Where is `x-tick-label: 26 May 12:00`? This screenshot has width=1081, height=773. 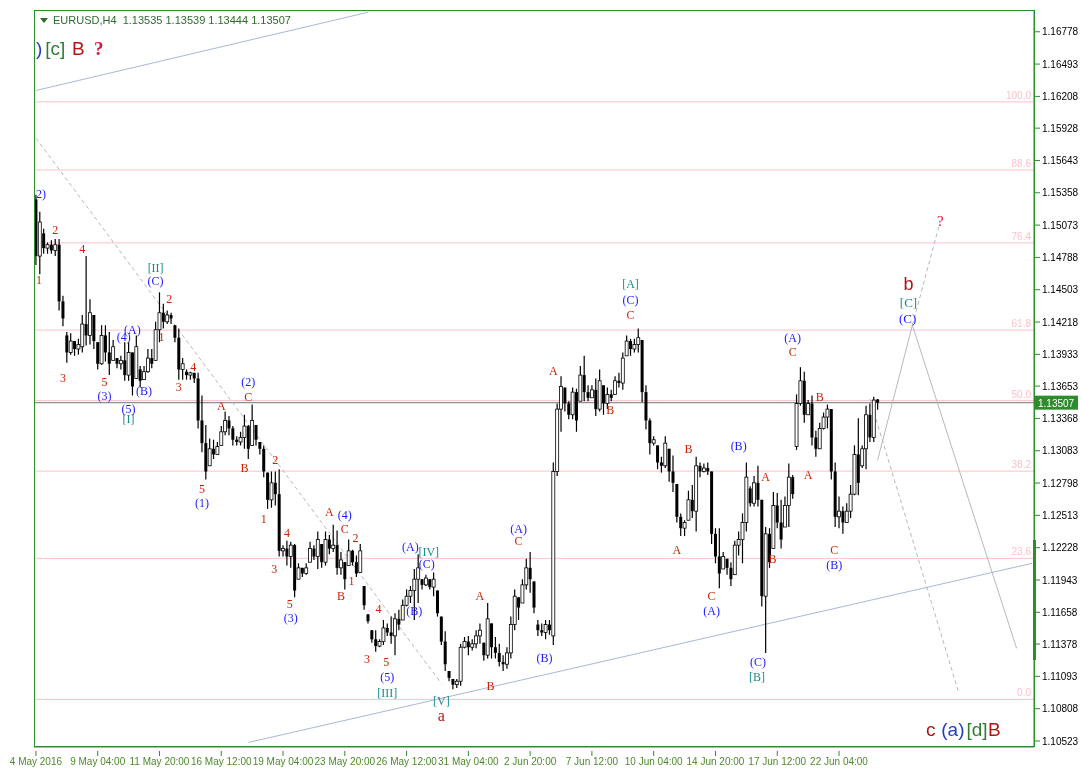 x-tick-label: 26 May 12:00 is located at coordinates (407, 761).